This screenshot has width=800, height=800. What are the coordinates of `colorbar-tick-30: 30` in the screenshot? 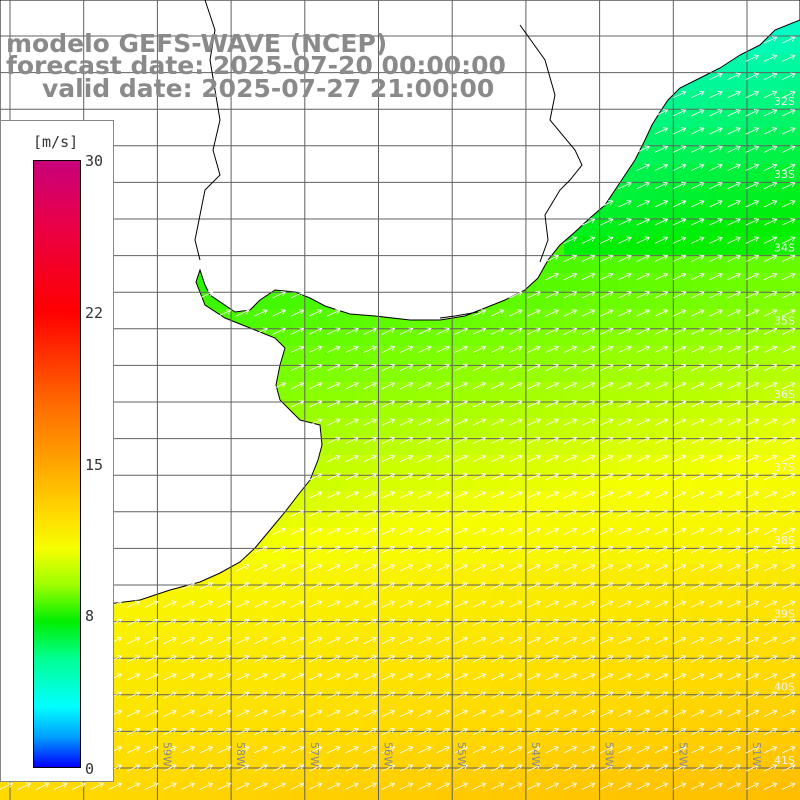 It's located at (94, 161).